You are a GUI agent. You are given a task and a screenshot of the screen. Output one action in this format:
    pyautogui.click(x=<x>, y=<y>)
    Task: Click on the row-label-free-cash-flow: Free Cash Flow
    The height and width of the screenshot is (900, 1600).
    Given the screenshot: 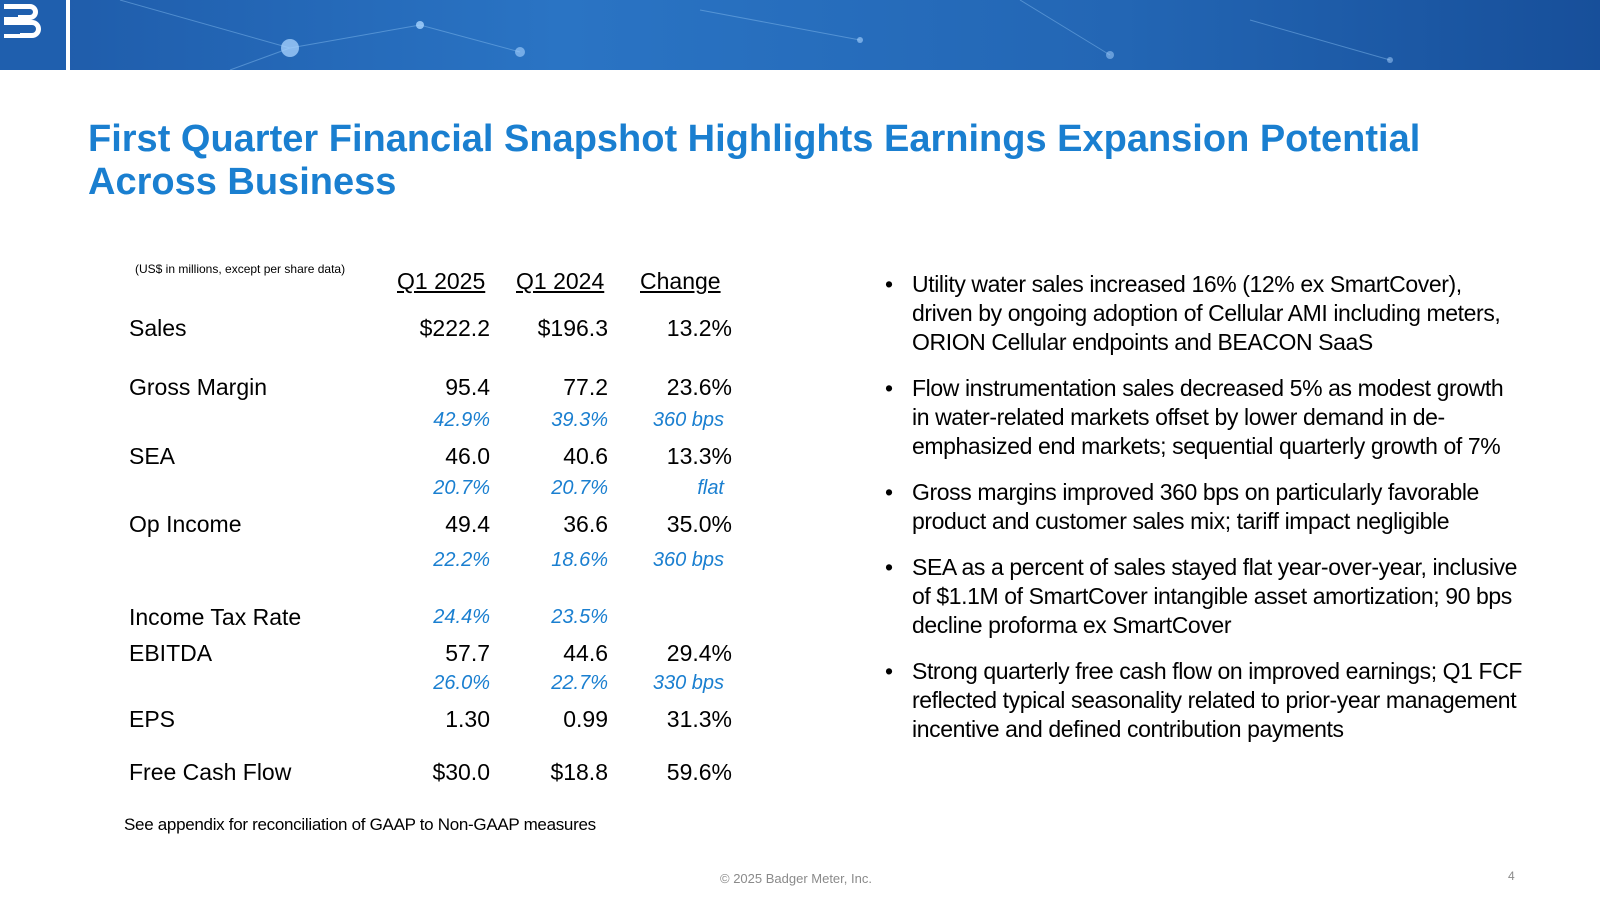 What is the action you would take?
    pyautogui.click(x=210, y=772)
    